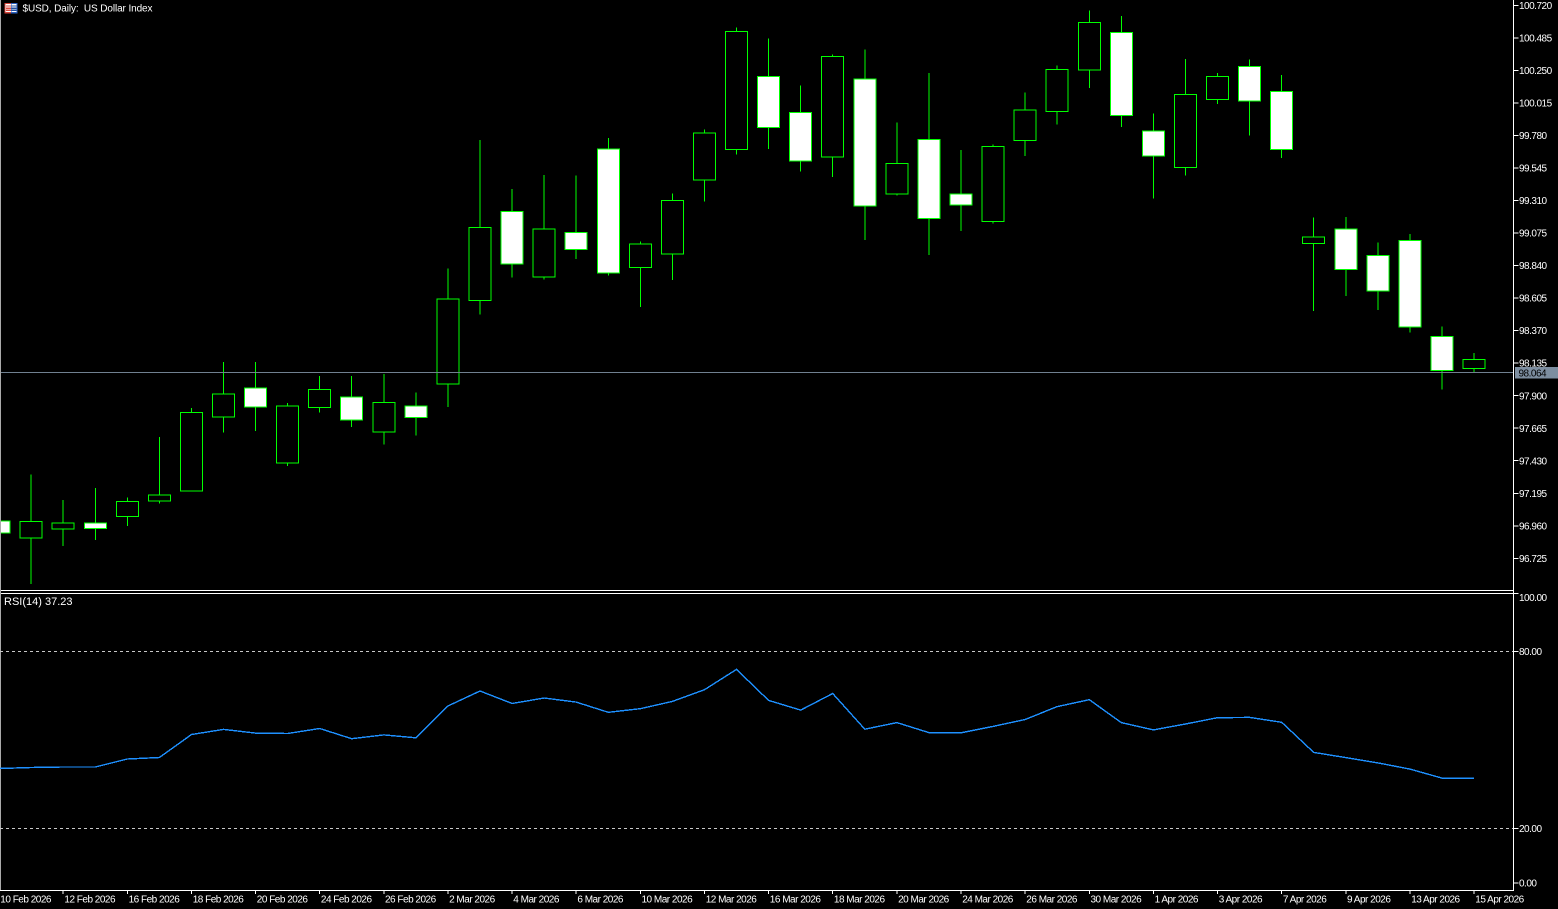 The image size is (1558, 909). Describe the element at coordinates (411, 899) in the screenshot. I see `svg-text: 26 Feb 2026` at that location.